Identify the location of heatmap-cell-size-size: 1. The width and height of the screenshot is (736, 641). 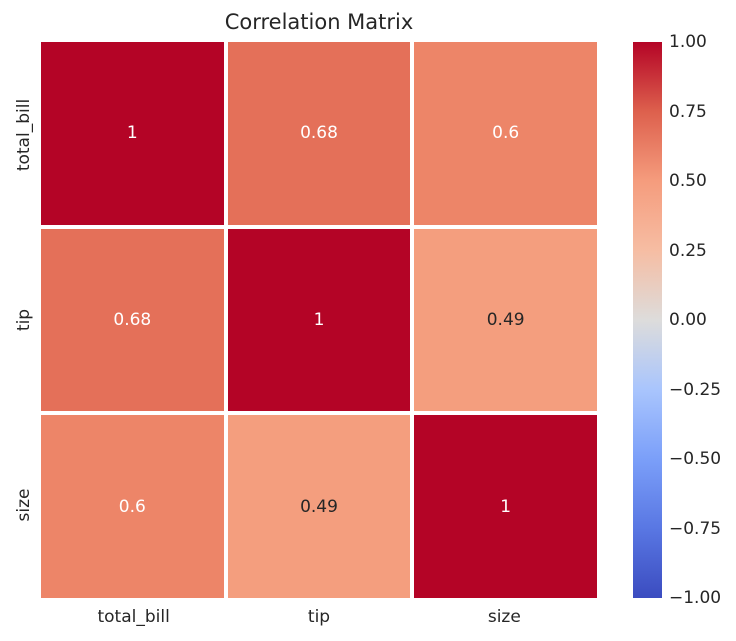
(505, 506).